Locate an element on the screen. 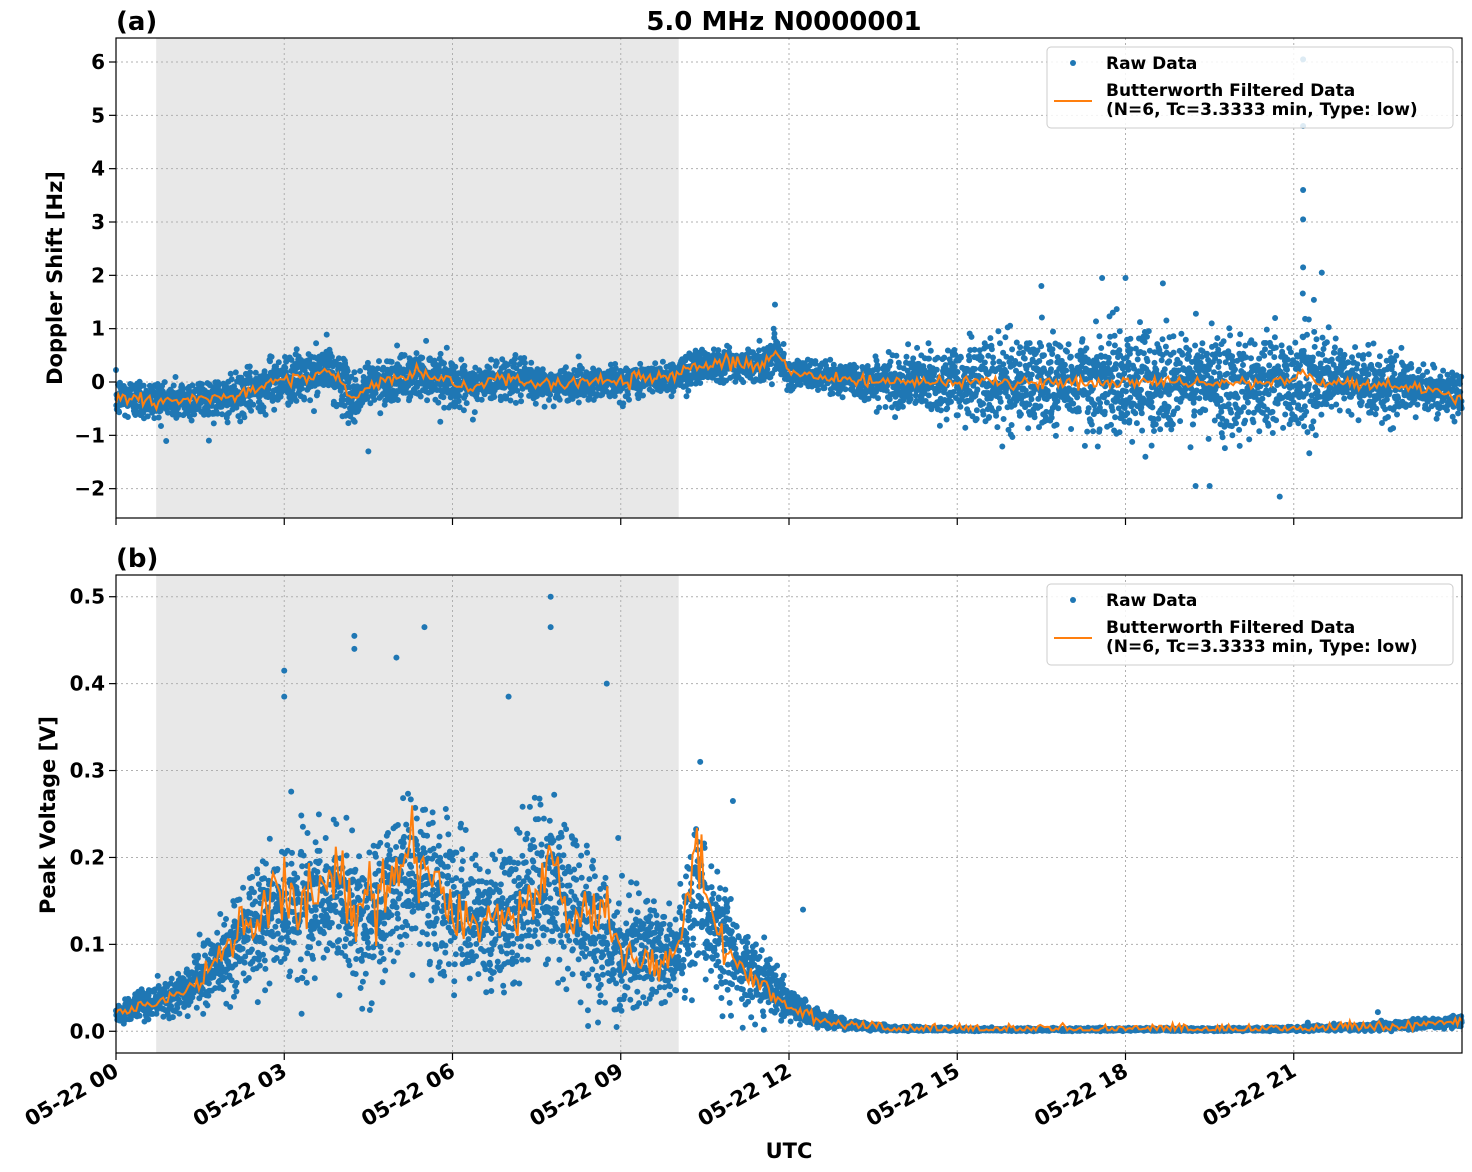  y-tick-label: 0.0 is located at coordinates (87, 1031).